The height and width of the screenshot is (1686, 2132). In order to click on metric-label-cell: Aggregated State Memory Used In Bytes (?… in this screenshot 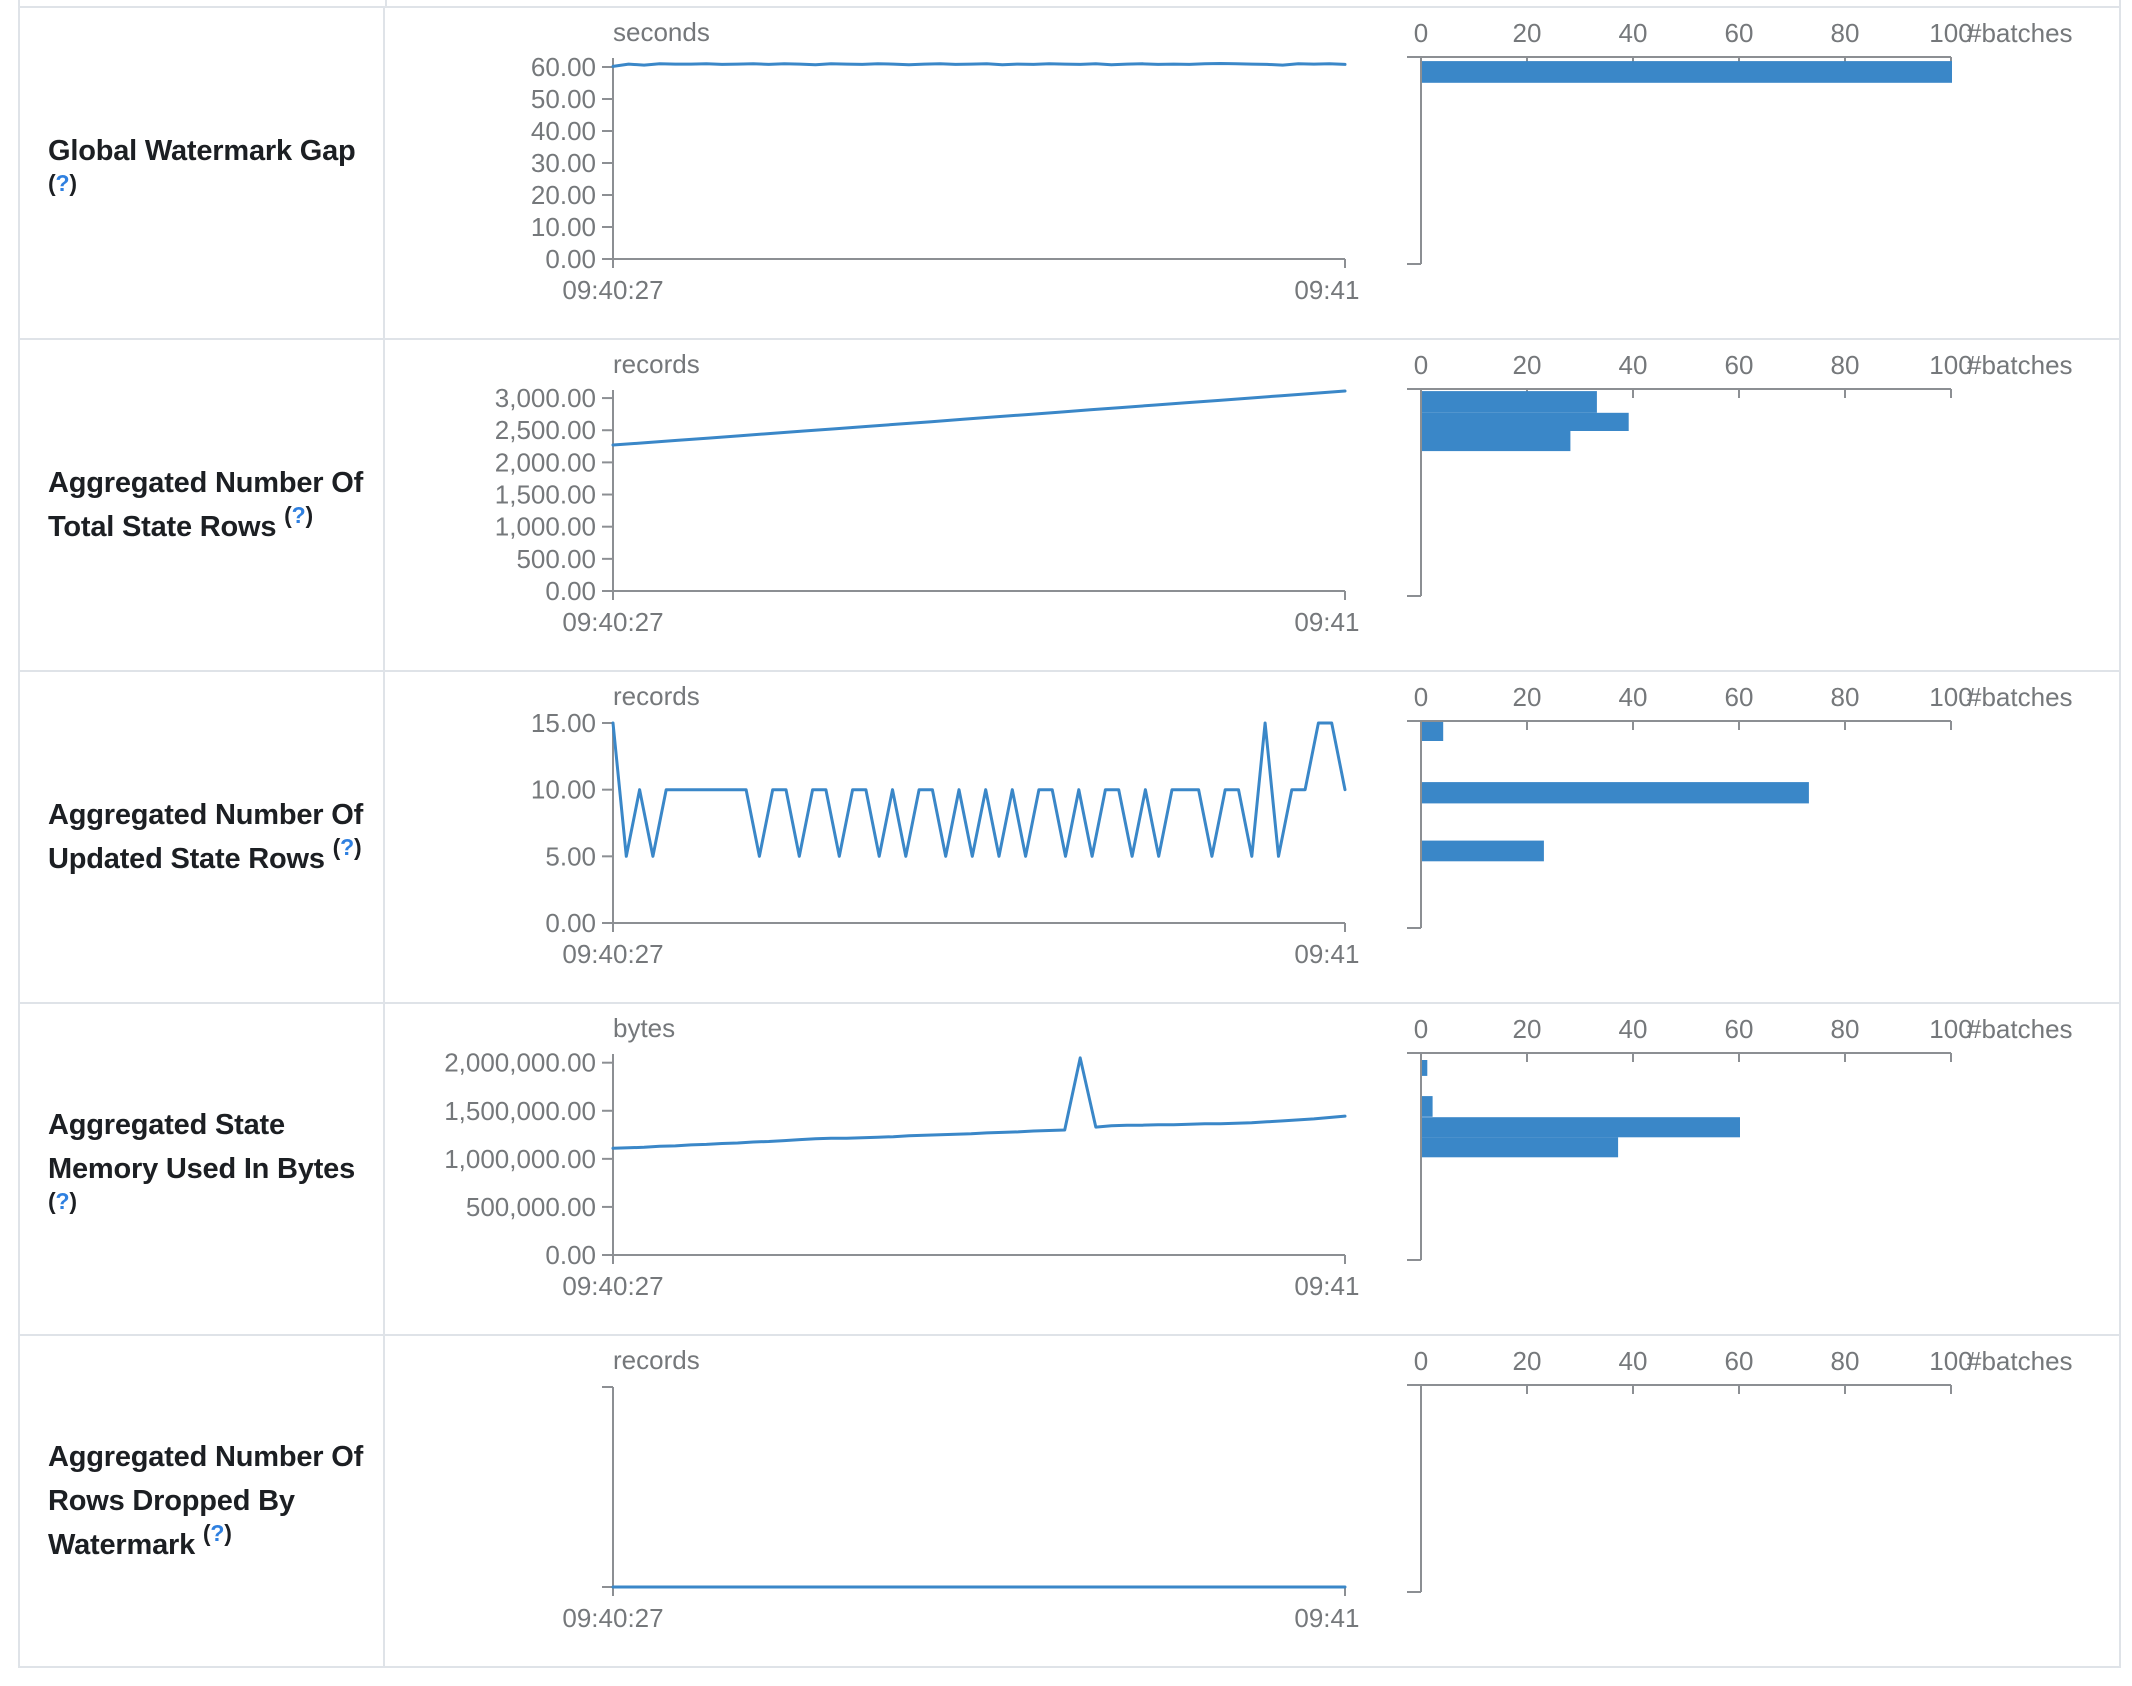, I will do `click(202, 1169)`.